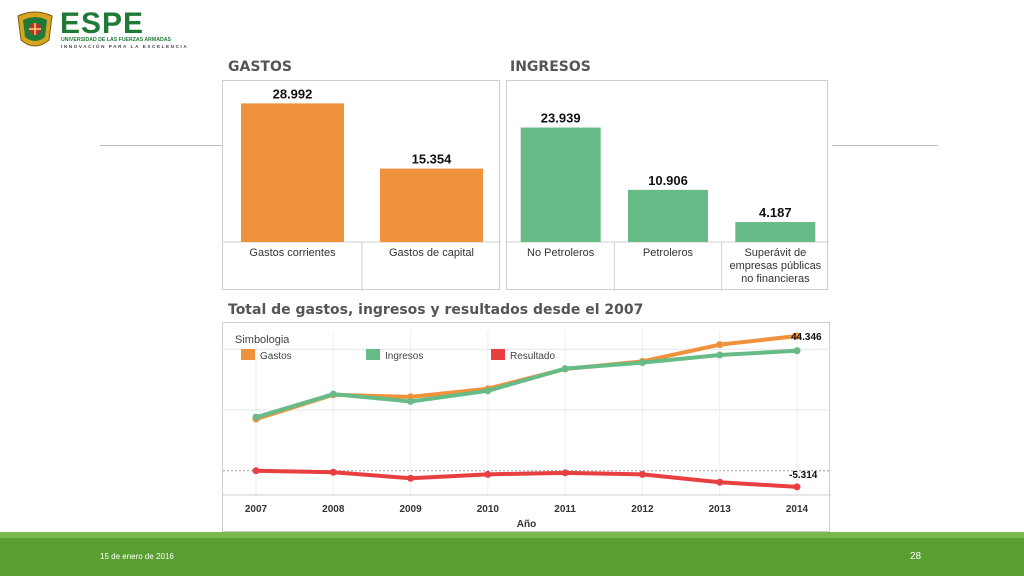 Image resolution: width=1024 pixels, height=576 pixels. I want to click on x-tick-label: 2014, so click(797, 509).